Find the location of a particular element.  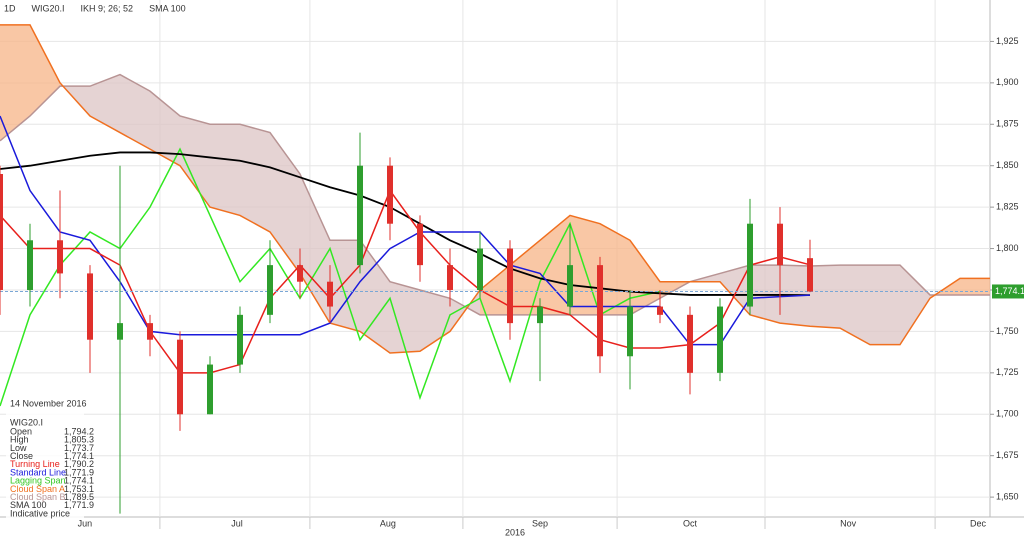

x-tick-label: Sep is located at coordinates (540, 523).